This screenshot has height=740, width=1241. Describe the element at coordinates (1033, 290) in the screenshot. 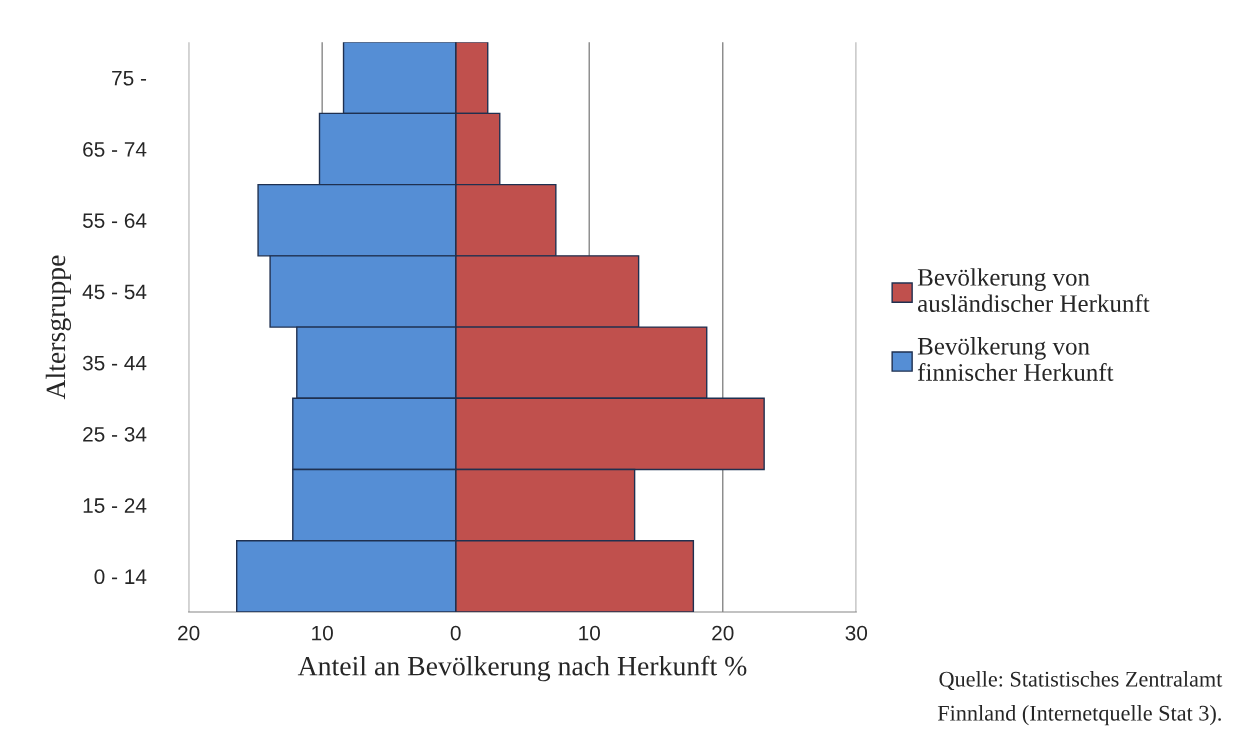

I see `legend-label: Bevölkerung von ausländischer Herkunft` at that location.